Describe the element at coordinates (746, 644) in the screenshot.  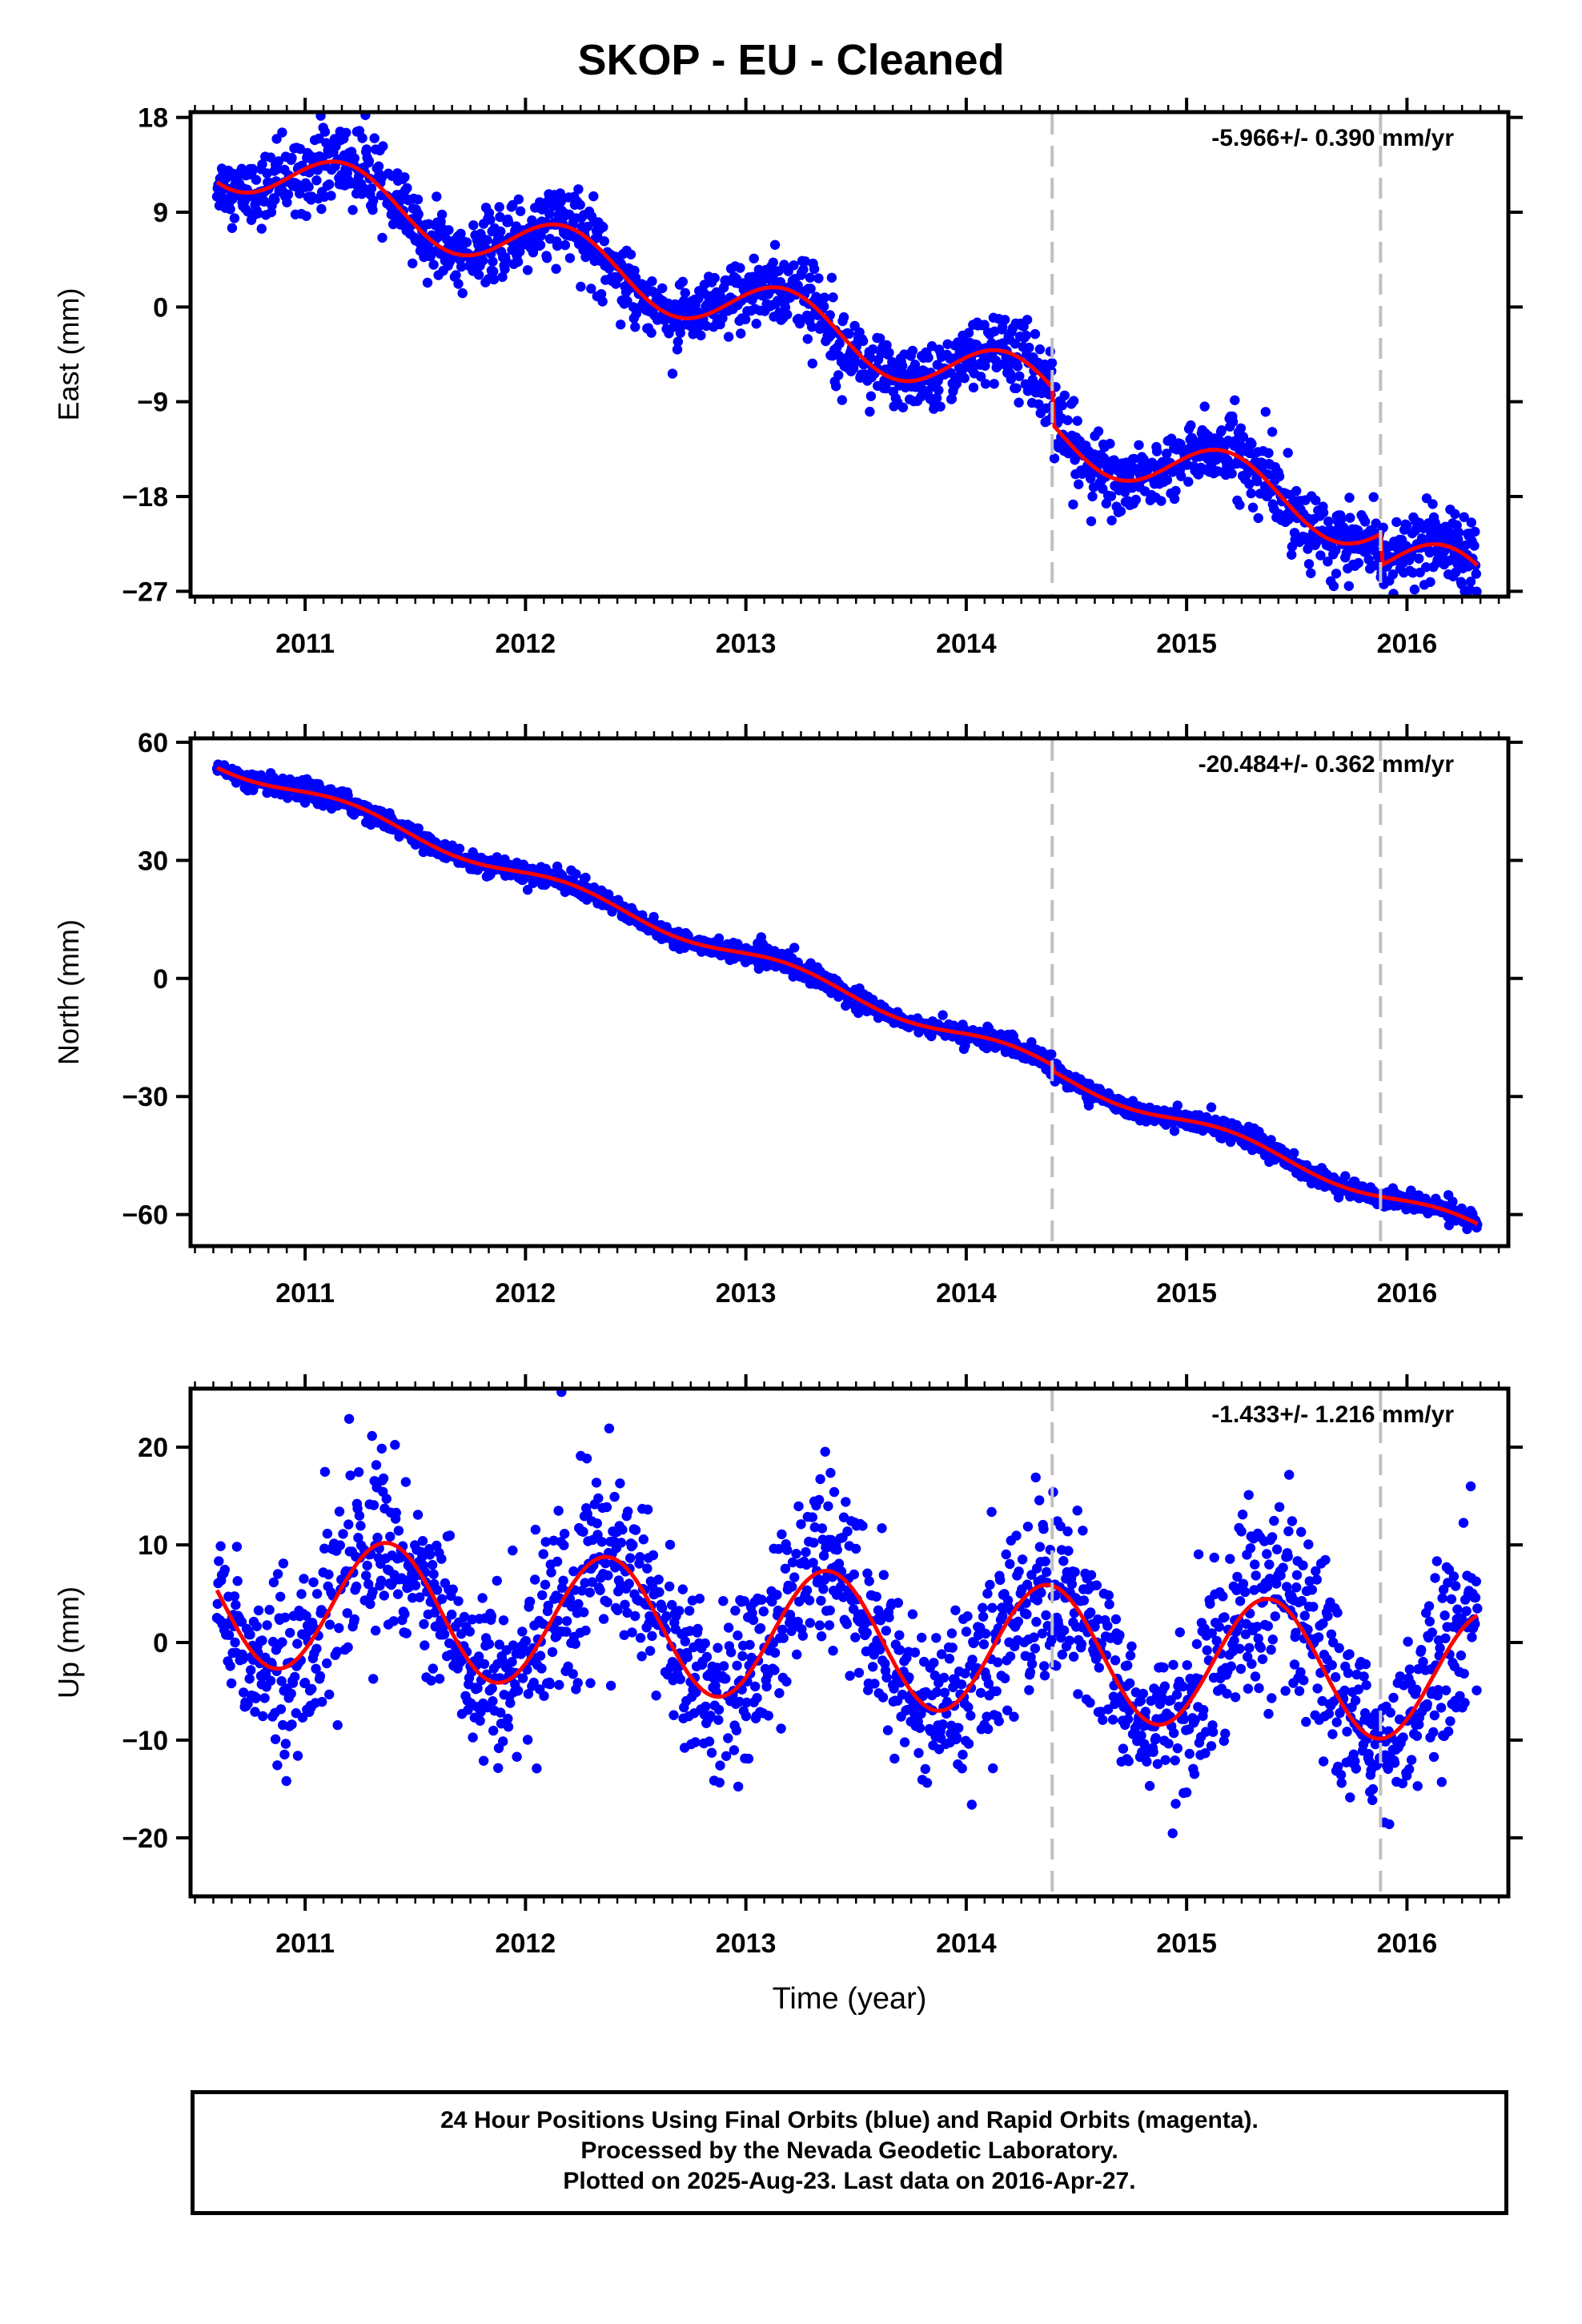
I see `x-tick-label: 2013` at that location.